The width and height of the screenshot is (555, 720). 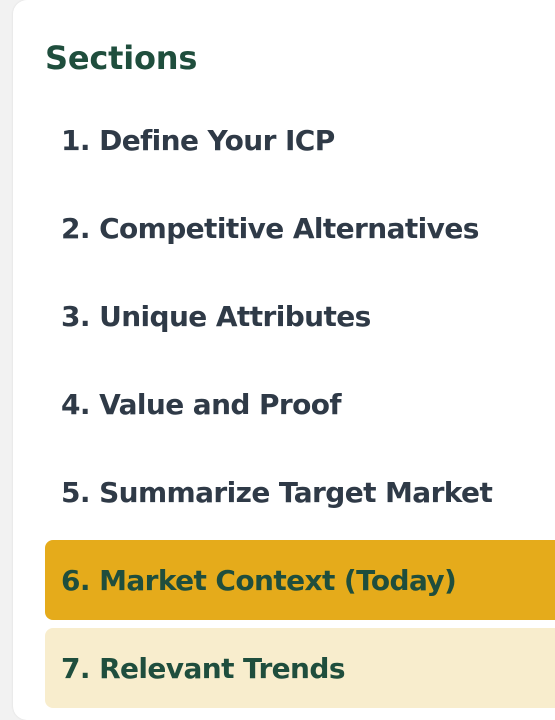 I want to click on section-item-value-proof: 4. Value and Proof, so click(x=300, y=404).